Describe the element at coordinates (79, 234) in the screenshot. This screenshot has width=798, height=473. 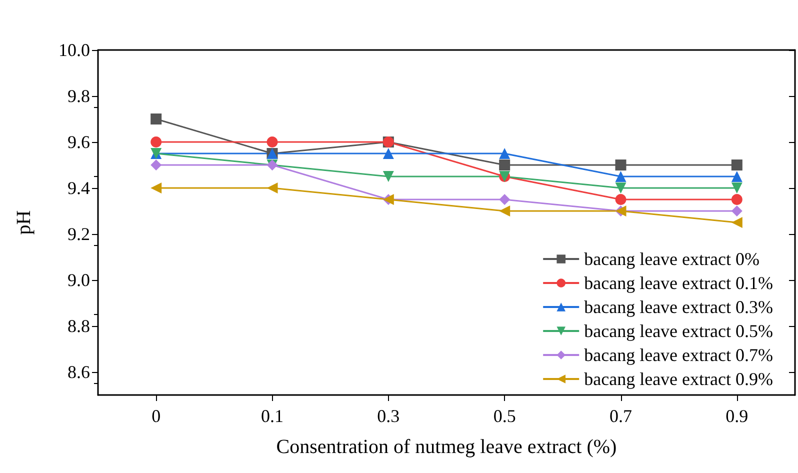
I see `y-tick-label: 9.2` at that location.